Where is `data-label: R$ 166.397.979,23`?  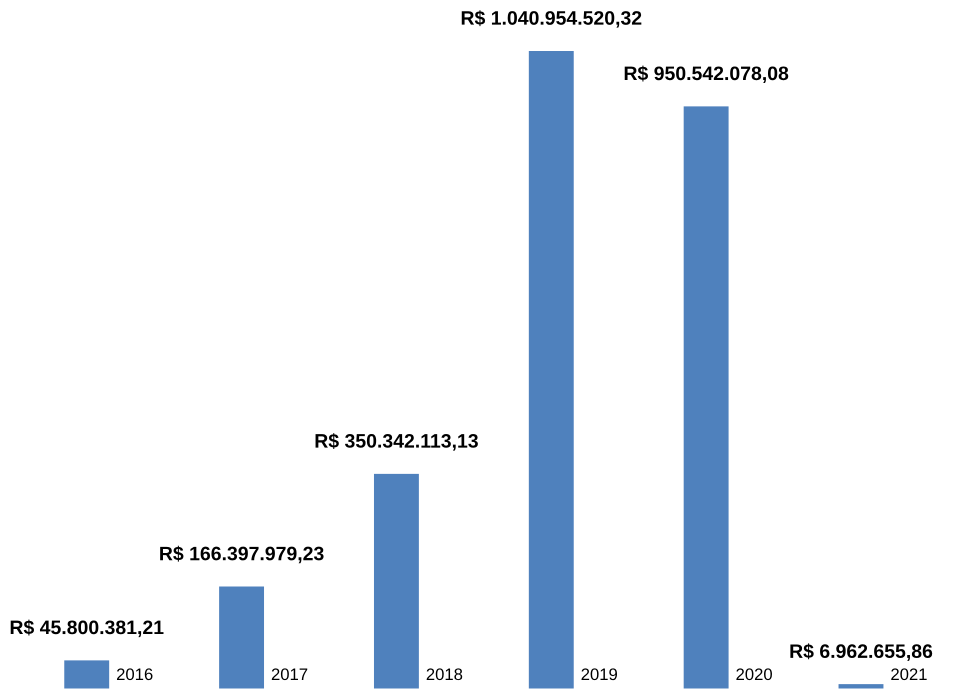
data-label: R$ 166.397.979,23 is located at coordinates (242, 555).